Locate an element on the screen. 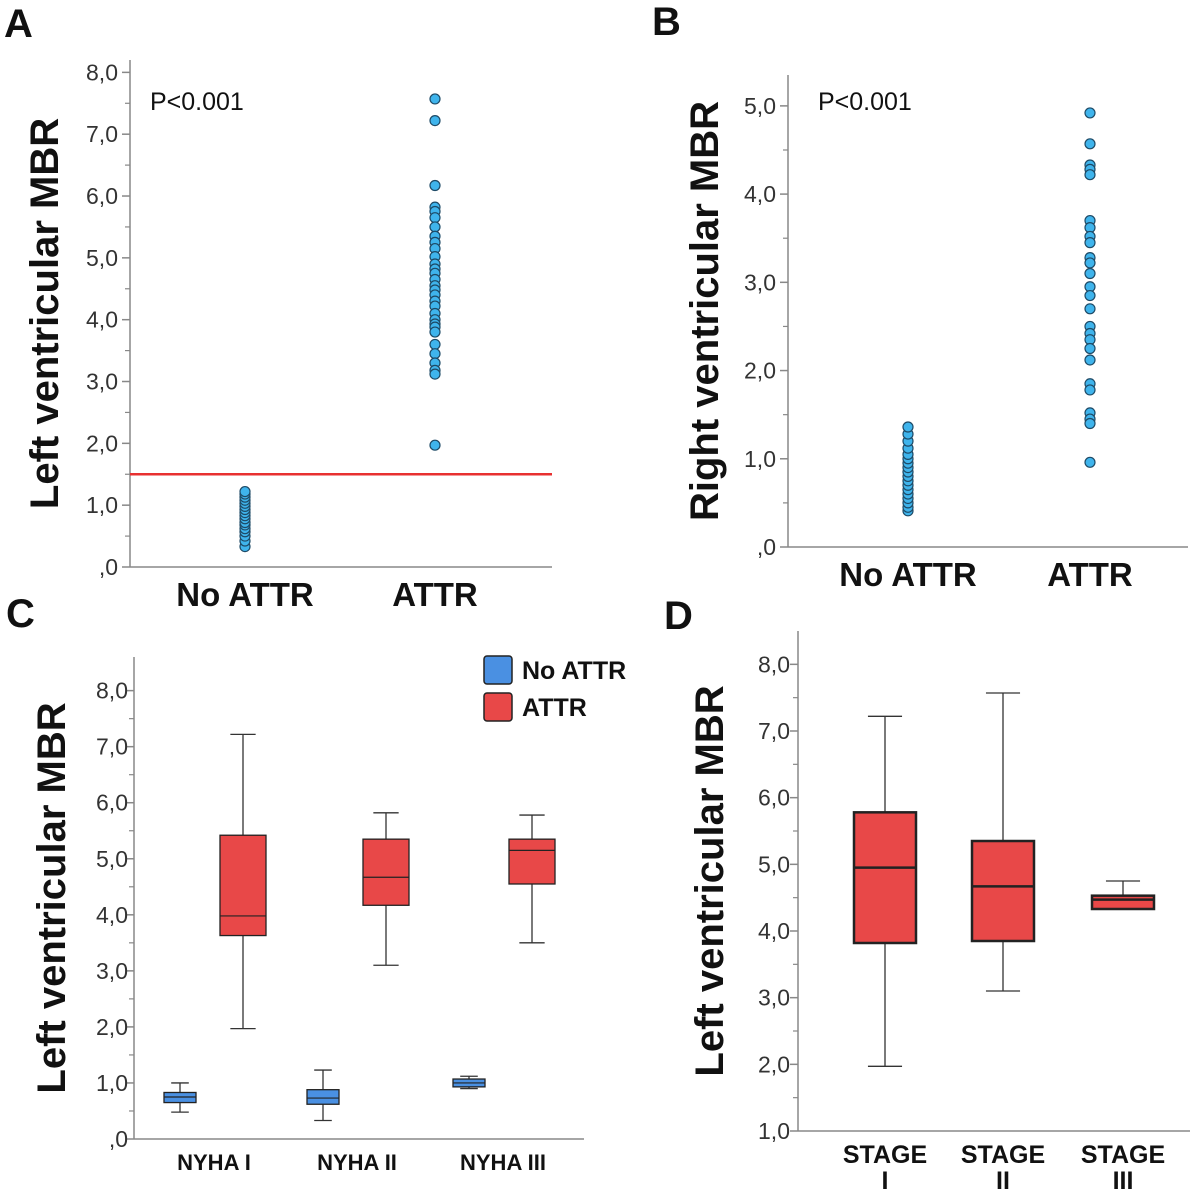 The image size is (1200, 1193). y-tick-label-c: 3,0 is located at coordinates (112, 971).